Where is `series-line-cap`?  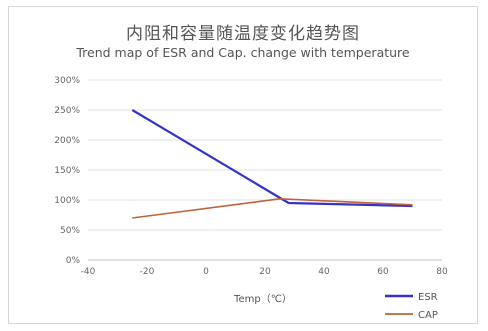
series-line-cap is located at coordinates (272, 208).